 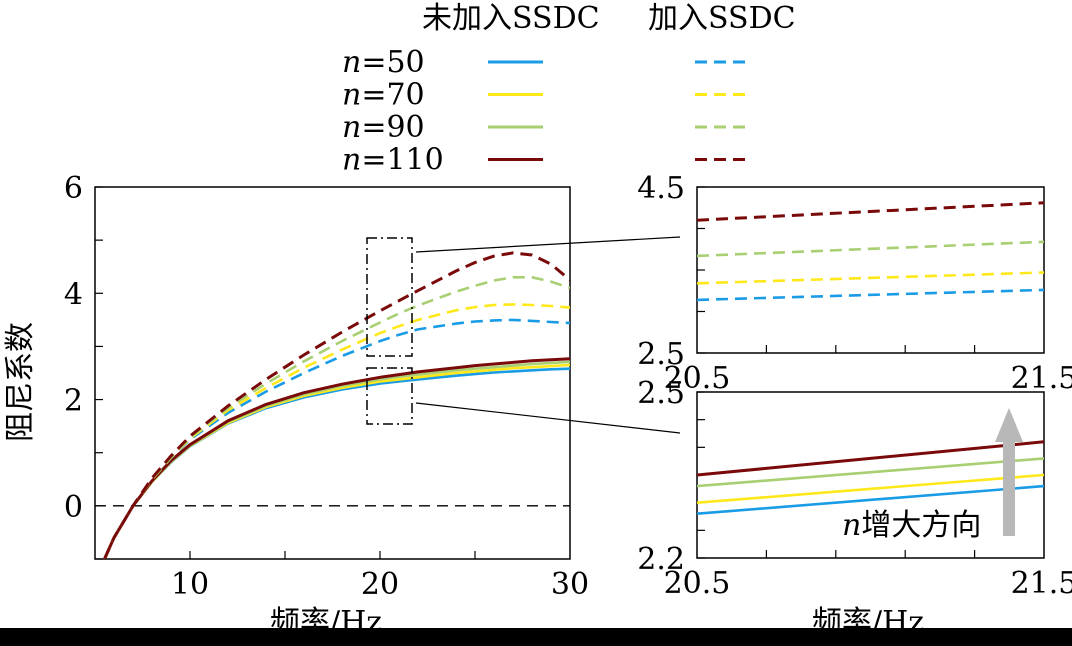 I want to click on legend-header-without: 未加入SSDC, so click(x=511, y=18).